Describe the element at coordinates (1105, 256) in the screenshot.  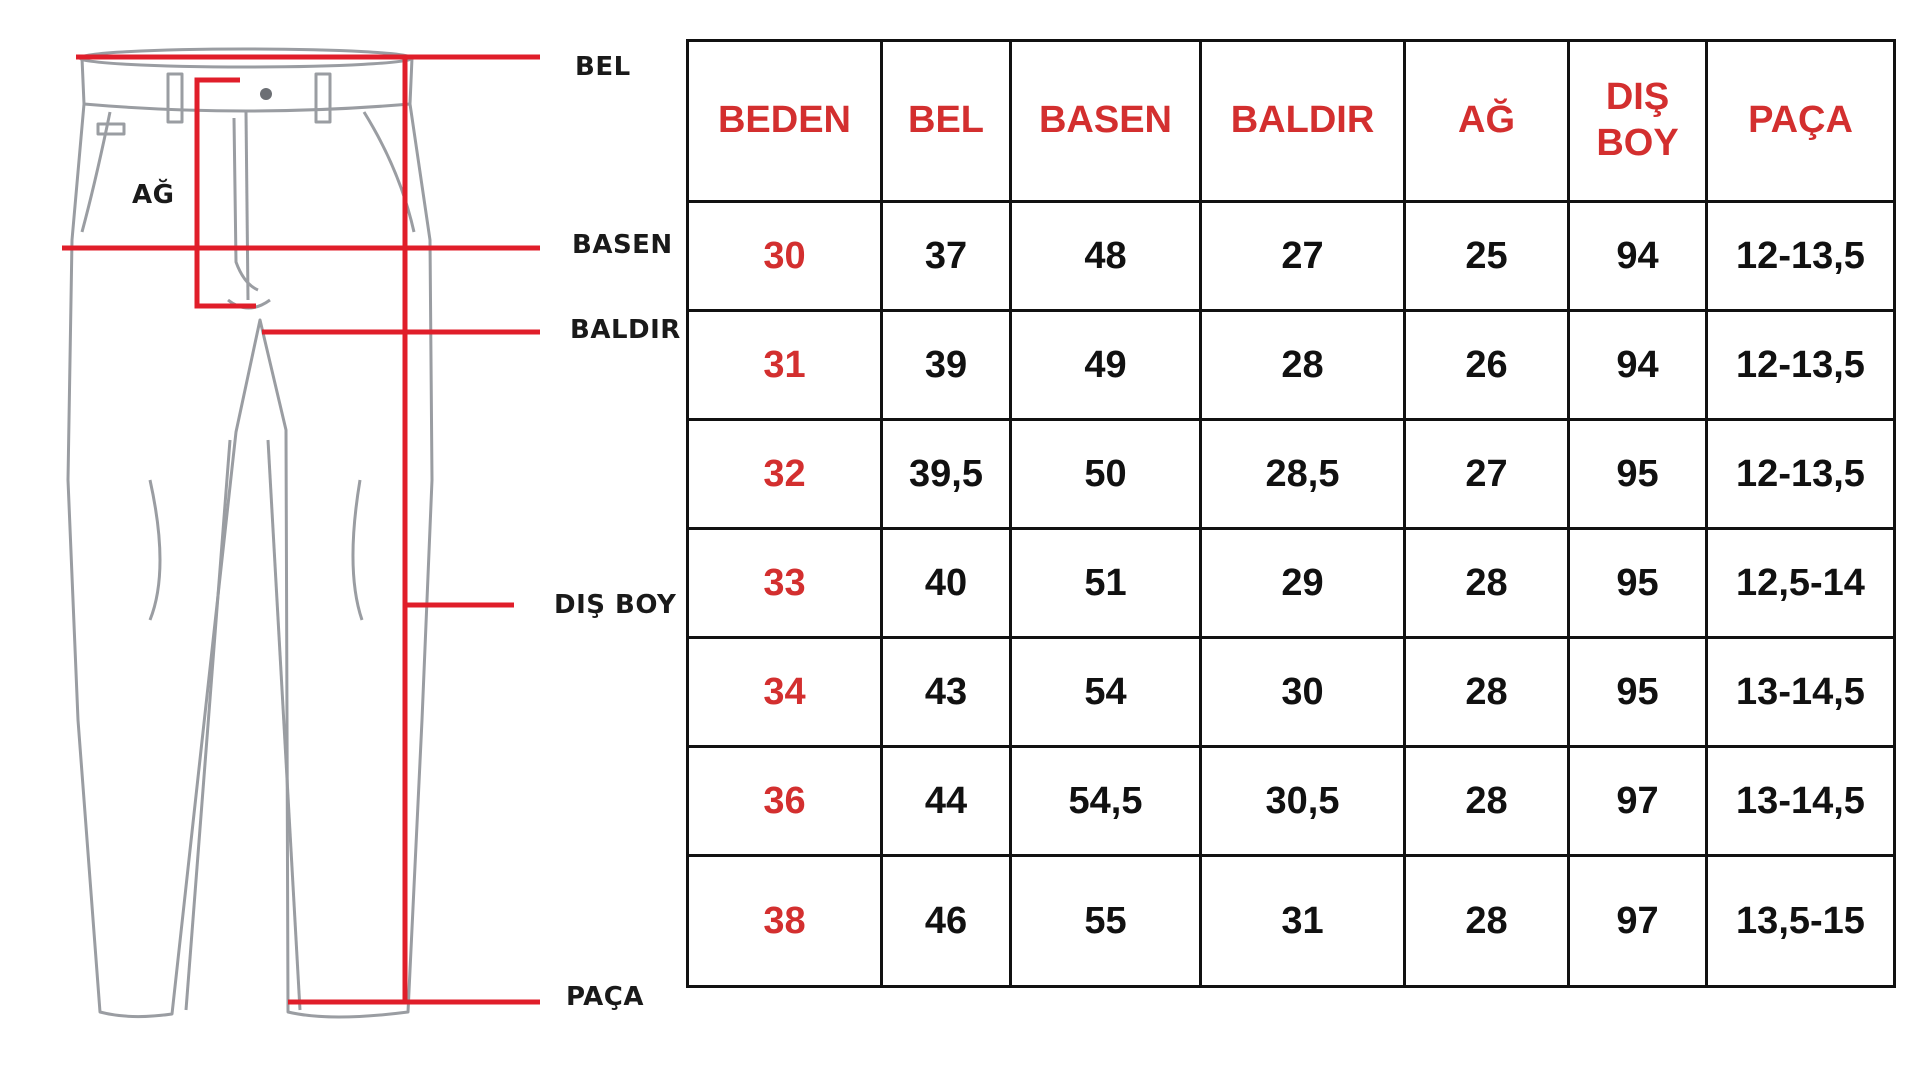
I see `cell-basen: 48` at that location.